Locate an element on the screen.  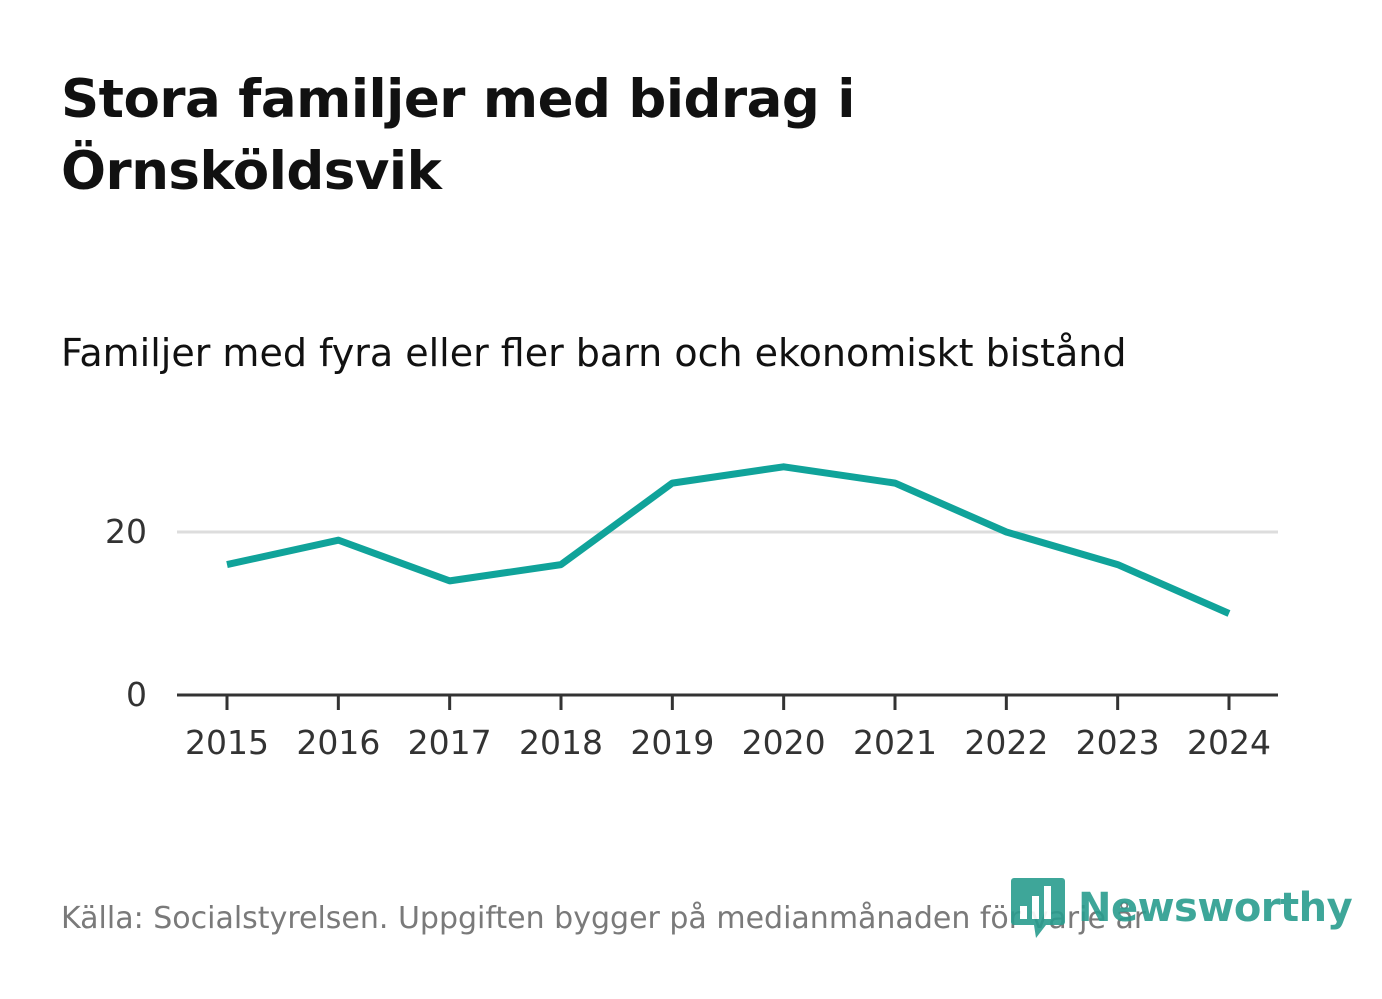
bar-chart-speech-bubble-icon is located at coordinates (1038, 908).